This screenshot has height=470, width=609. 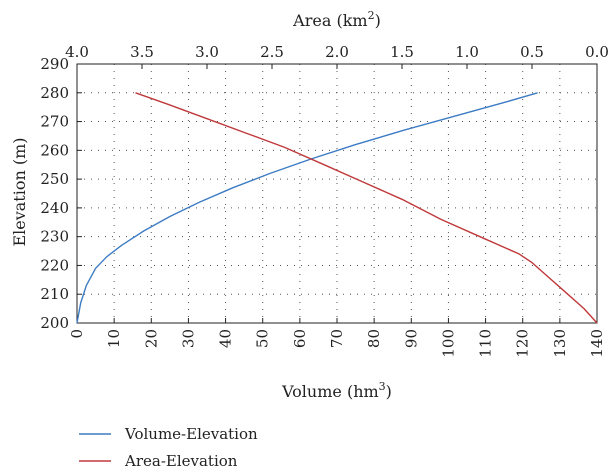 I want to click on top-tick-label: 0.5, so click(x=532, y=52).